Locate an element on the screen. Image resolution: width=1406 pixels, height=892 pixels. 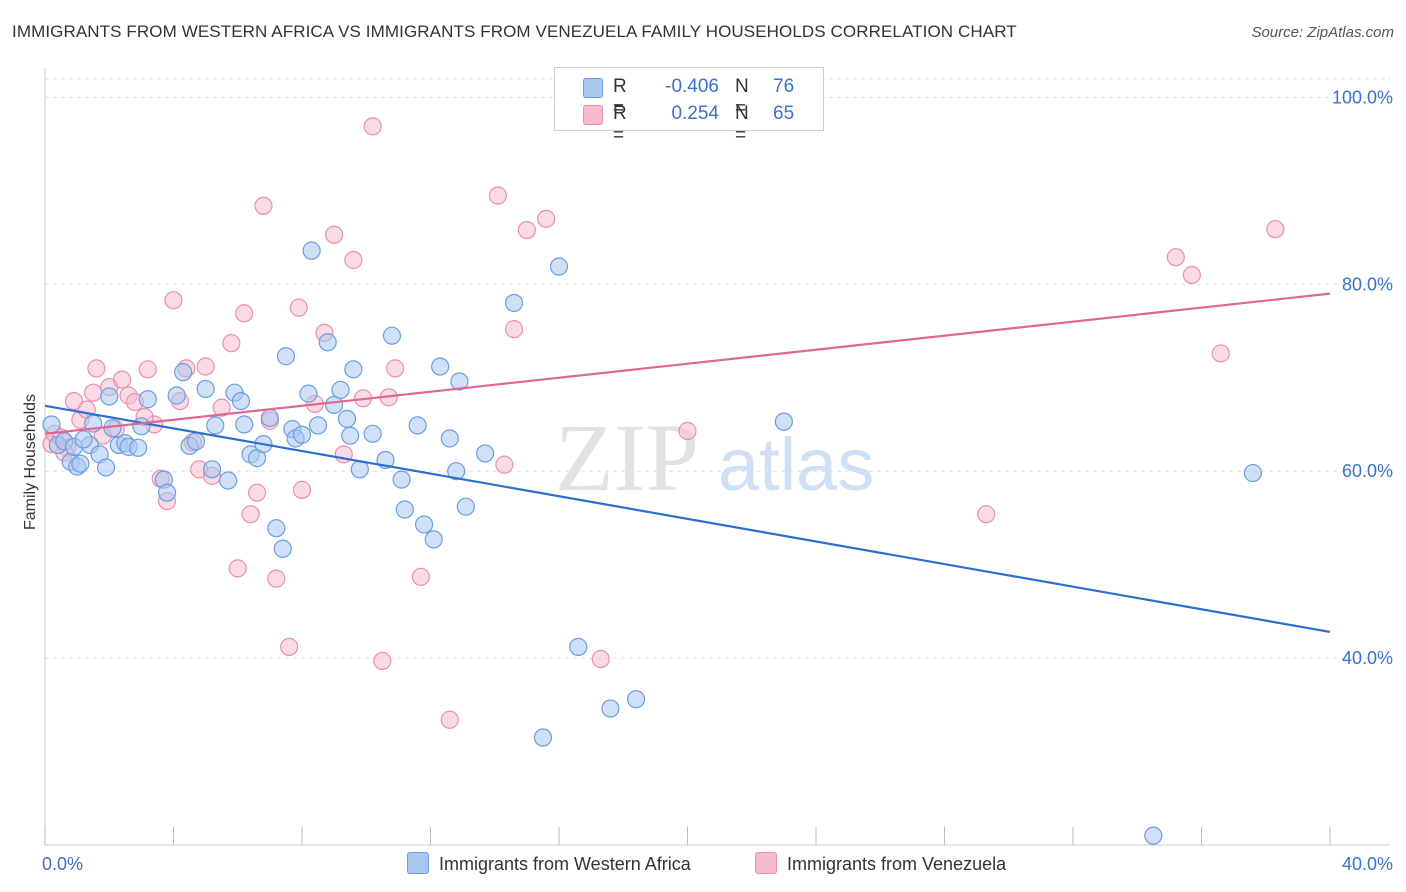
legend-r-value: 0.254 is located at coordinates (695, 113).